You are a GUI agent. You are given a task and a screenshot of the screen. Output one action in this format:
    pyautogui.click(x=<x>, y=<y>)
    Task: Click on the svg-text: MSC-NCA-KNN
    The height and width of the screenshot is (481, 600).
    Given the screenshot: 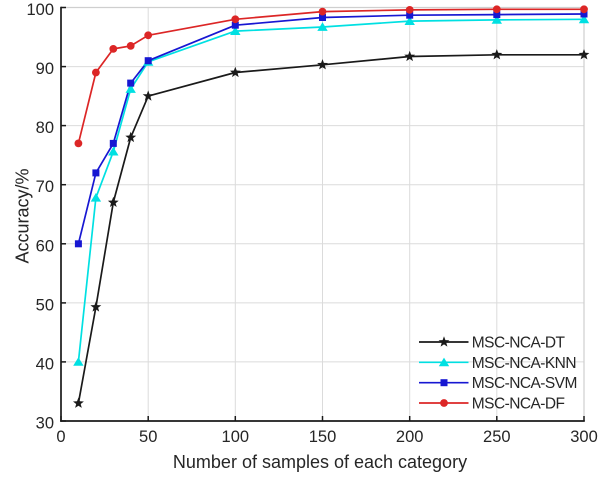 What is the action you would take?
    pyautogui.click(x=524, y=363)
    